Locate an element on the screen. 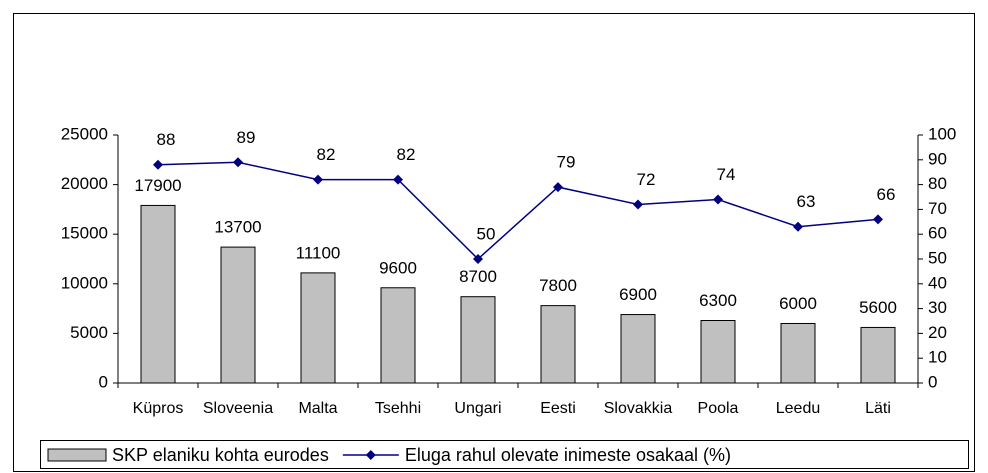 Image resolution: width=988 pixels, height=473 pixels. bar-value-label: 5600 is located at coordinates (878, 307).